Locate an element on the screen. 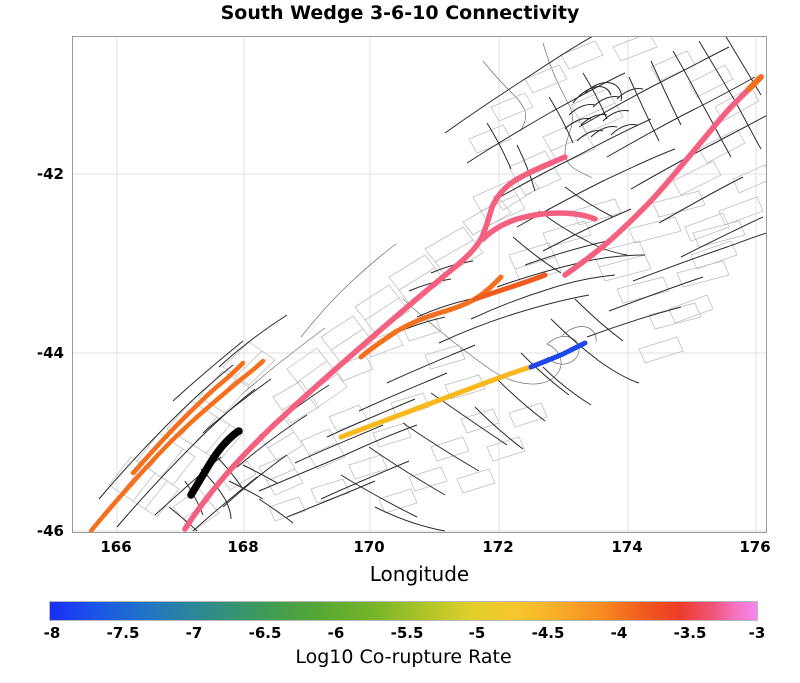 The width and height of the screenshot is (800, 683). ytick-label: -44 is located at coordinates (50, 353).